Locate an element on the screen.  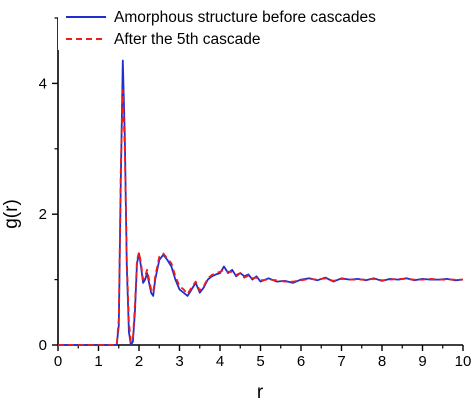
x-axis-label: r is located at coordinates (260, 392).